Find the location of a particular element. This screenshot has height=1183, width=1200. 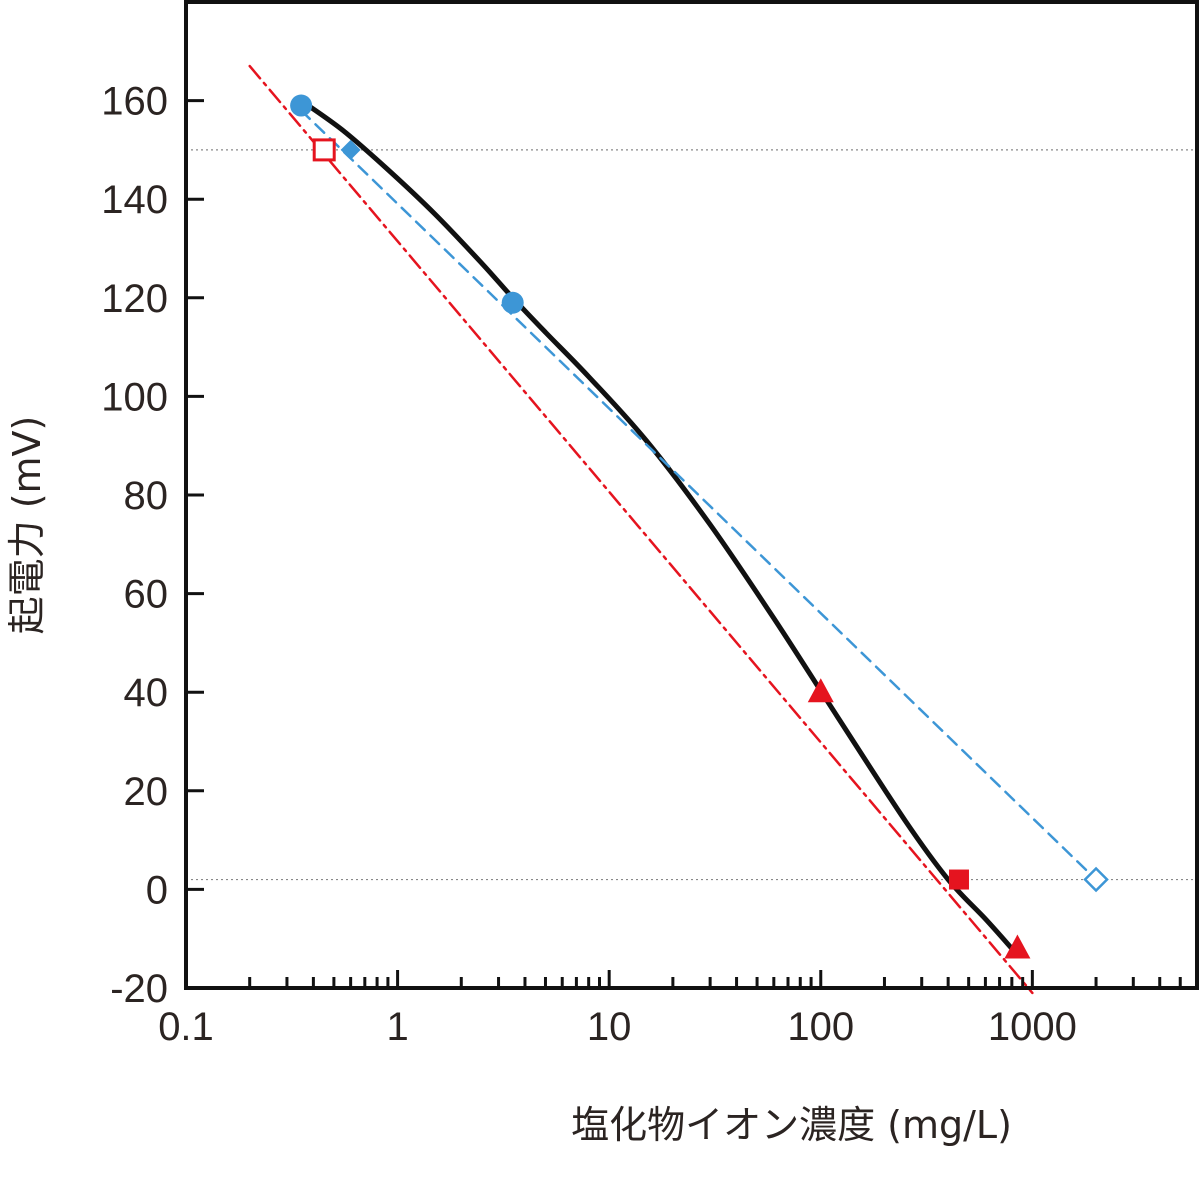

y-tick-label: 20 is located at coordinates (146, 792).